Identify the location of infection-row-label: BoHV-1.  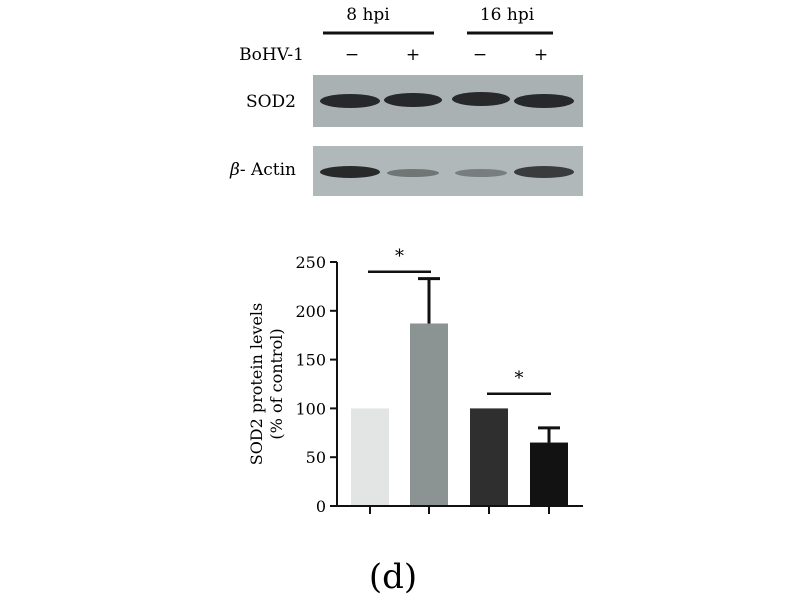
(271, 55).